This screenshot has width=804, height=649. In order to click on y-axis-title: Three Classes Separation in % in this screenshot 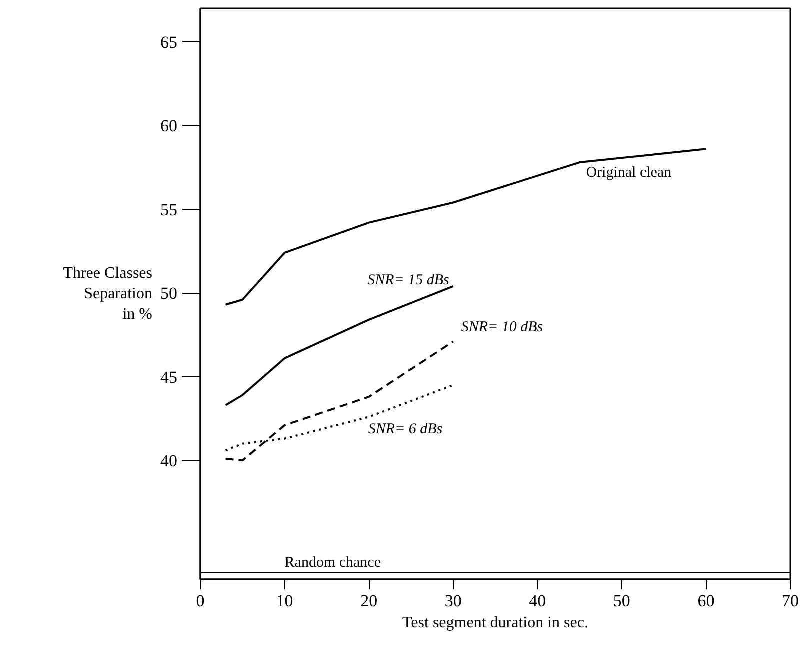, I will do `click(108, 294)`.